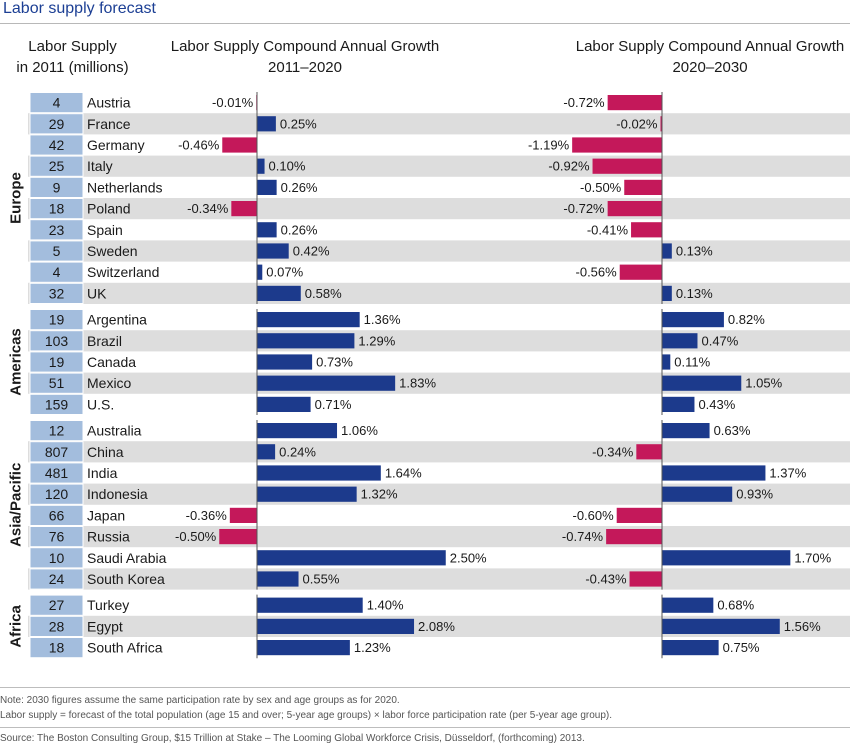  What do you see at coordinates (127, 558) in the screenshot?
I see `country-label: Saudi Arabia` at bounding box center [127, 558].